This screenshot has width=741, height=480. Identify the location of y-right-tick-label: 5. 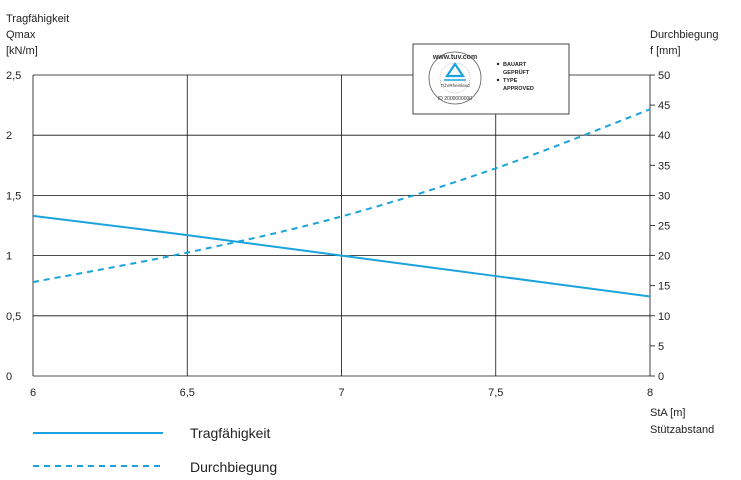
(661, 347).